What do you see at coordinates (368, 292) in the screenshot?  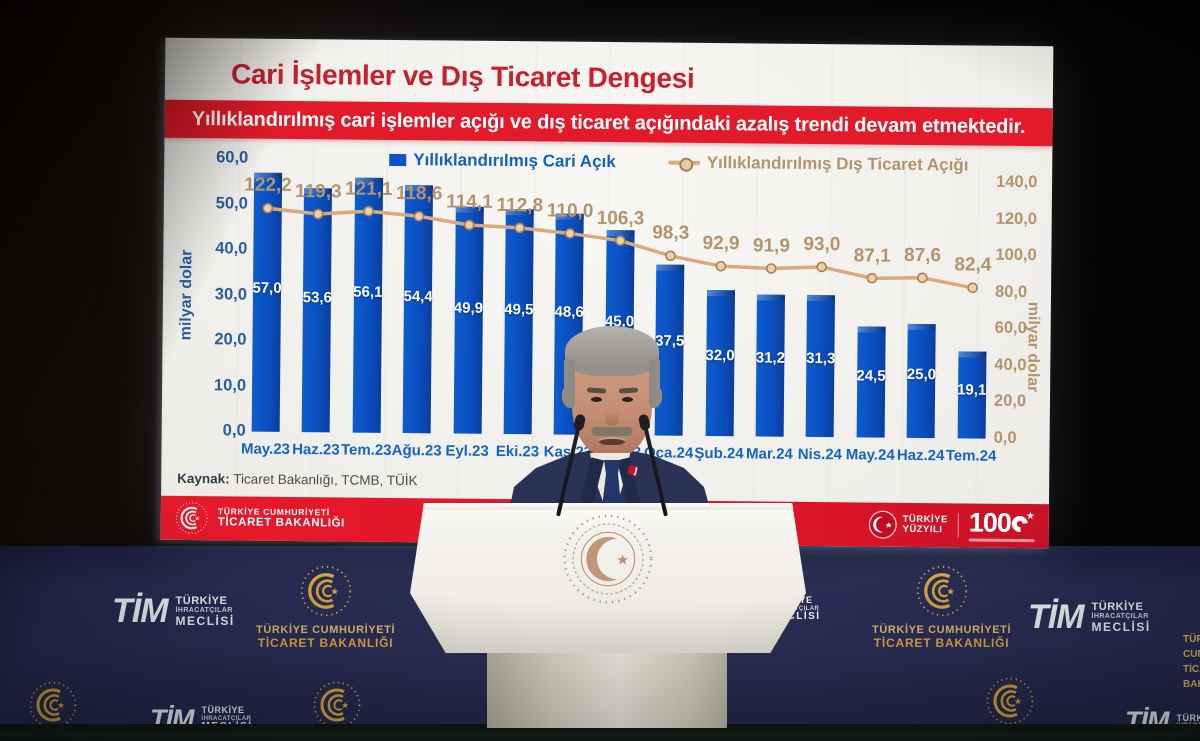 I see `bar-value-label: 56,1` at bounding box center [368, 292].